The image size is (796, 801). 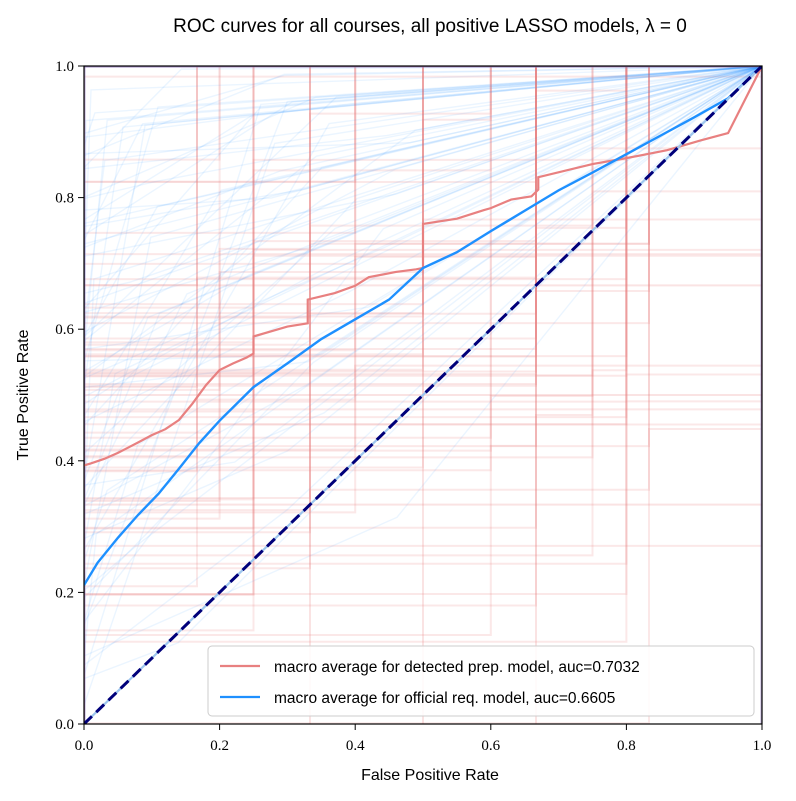 I want to click on y-tick-label: 0.4, so click(x=64, y=462).